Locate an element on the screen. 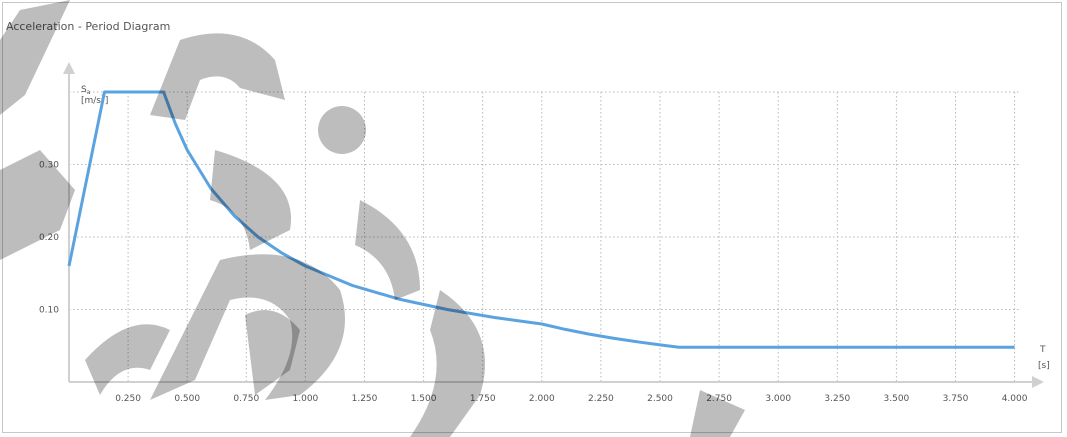  x-tick-label: 0.250 is located at coordinates (128, 399).